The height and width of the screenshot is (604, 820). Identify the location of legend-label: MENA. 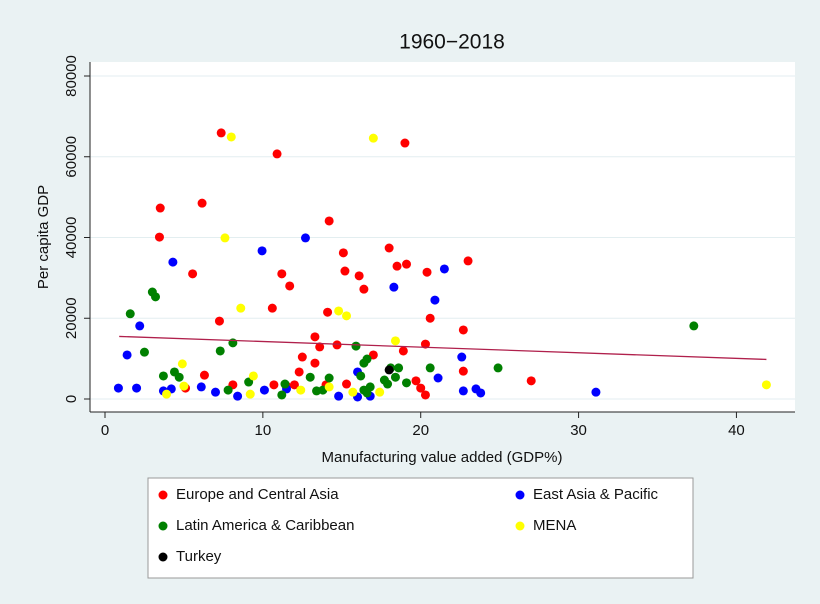
(554, 525).